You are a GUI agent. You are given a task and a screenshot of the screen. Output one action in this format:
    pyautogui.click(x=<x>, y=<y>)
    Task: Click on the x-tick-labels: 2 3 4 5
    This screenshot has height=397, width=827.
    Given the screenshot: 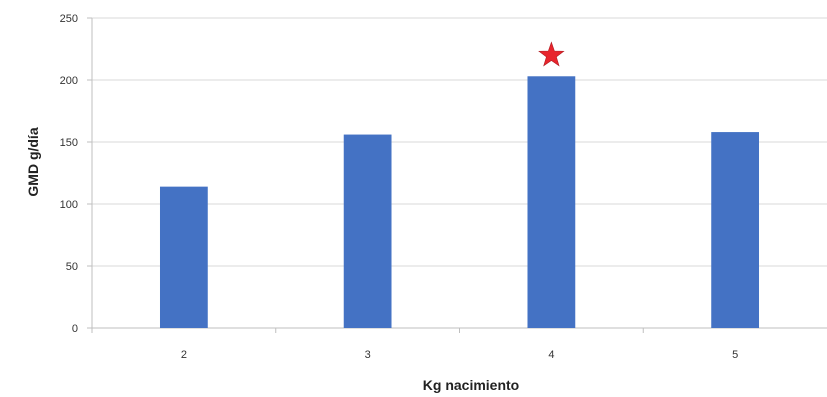 What is the action you would take?
    pyautogui.click(x=459, y=355)
    